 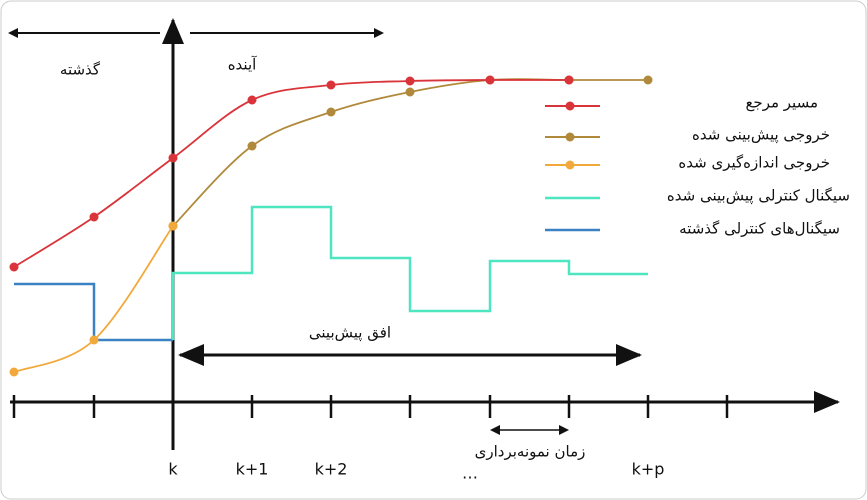 I want to click on legend-text: مسیر مرجع, so click(x=781, y=103).